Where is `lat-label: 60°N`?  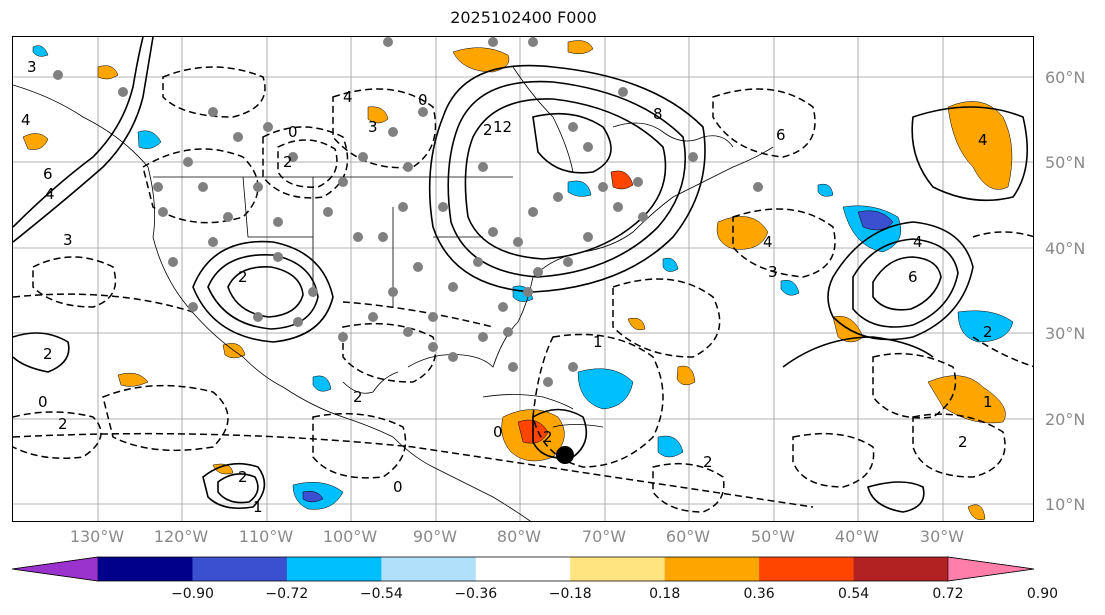 lat-label: 60°N is located at coordinates (1065, 77).